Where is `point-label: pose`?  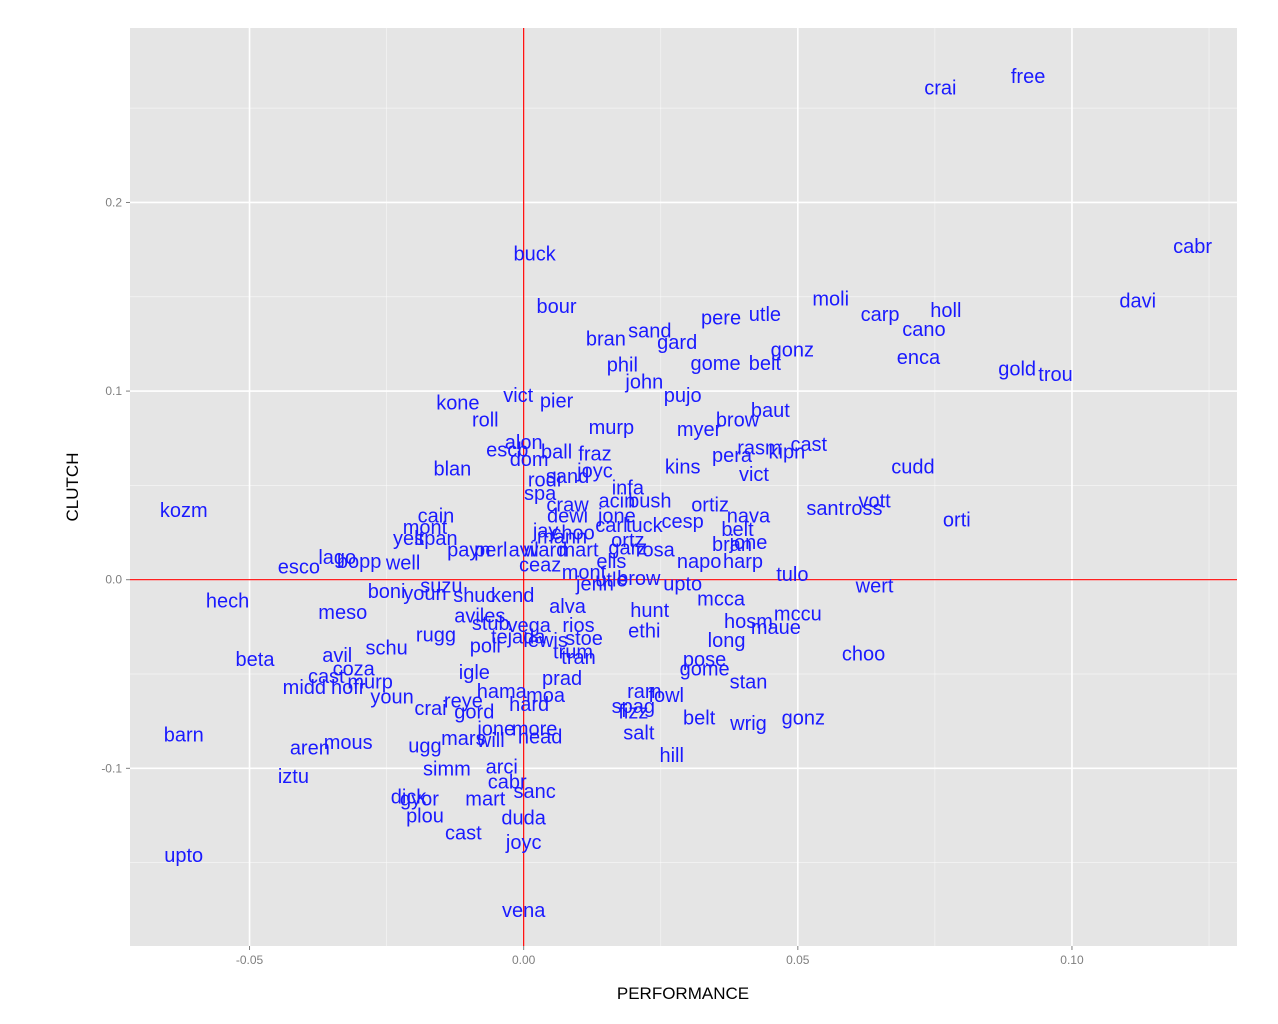
point-label: pose is located at coordinates (704, 660).